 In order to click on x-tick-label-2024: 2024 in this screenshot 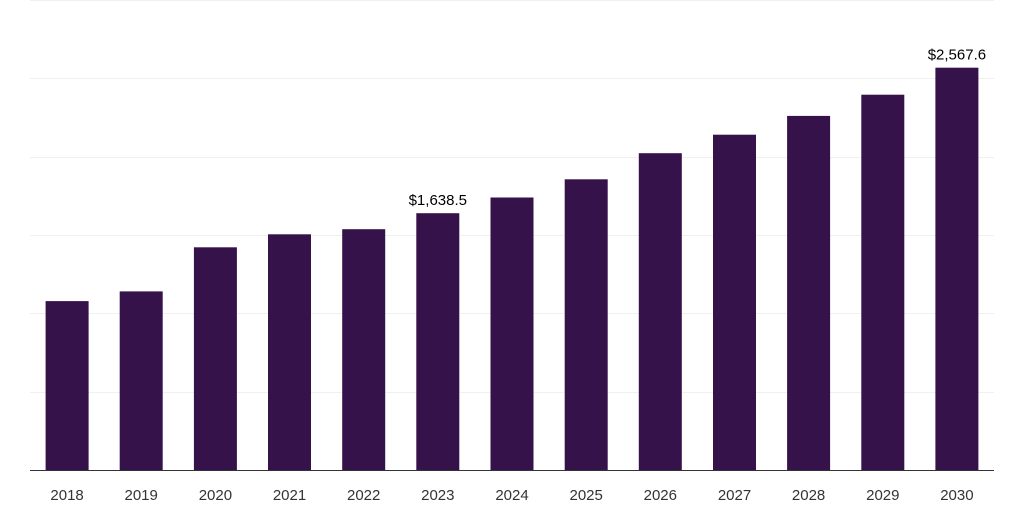, I will do `click(511, 495)`.